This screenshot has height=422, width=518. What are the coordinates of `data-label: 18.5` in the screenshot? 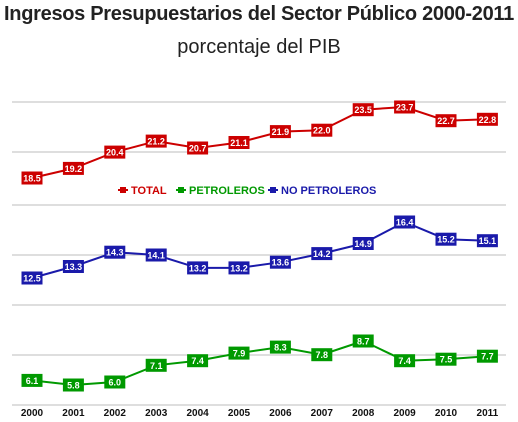 It's located at (32, 179).